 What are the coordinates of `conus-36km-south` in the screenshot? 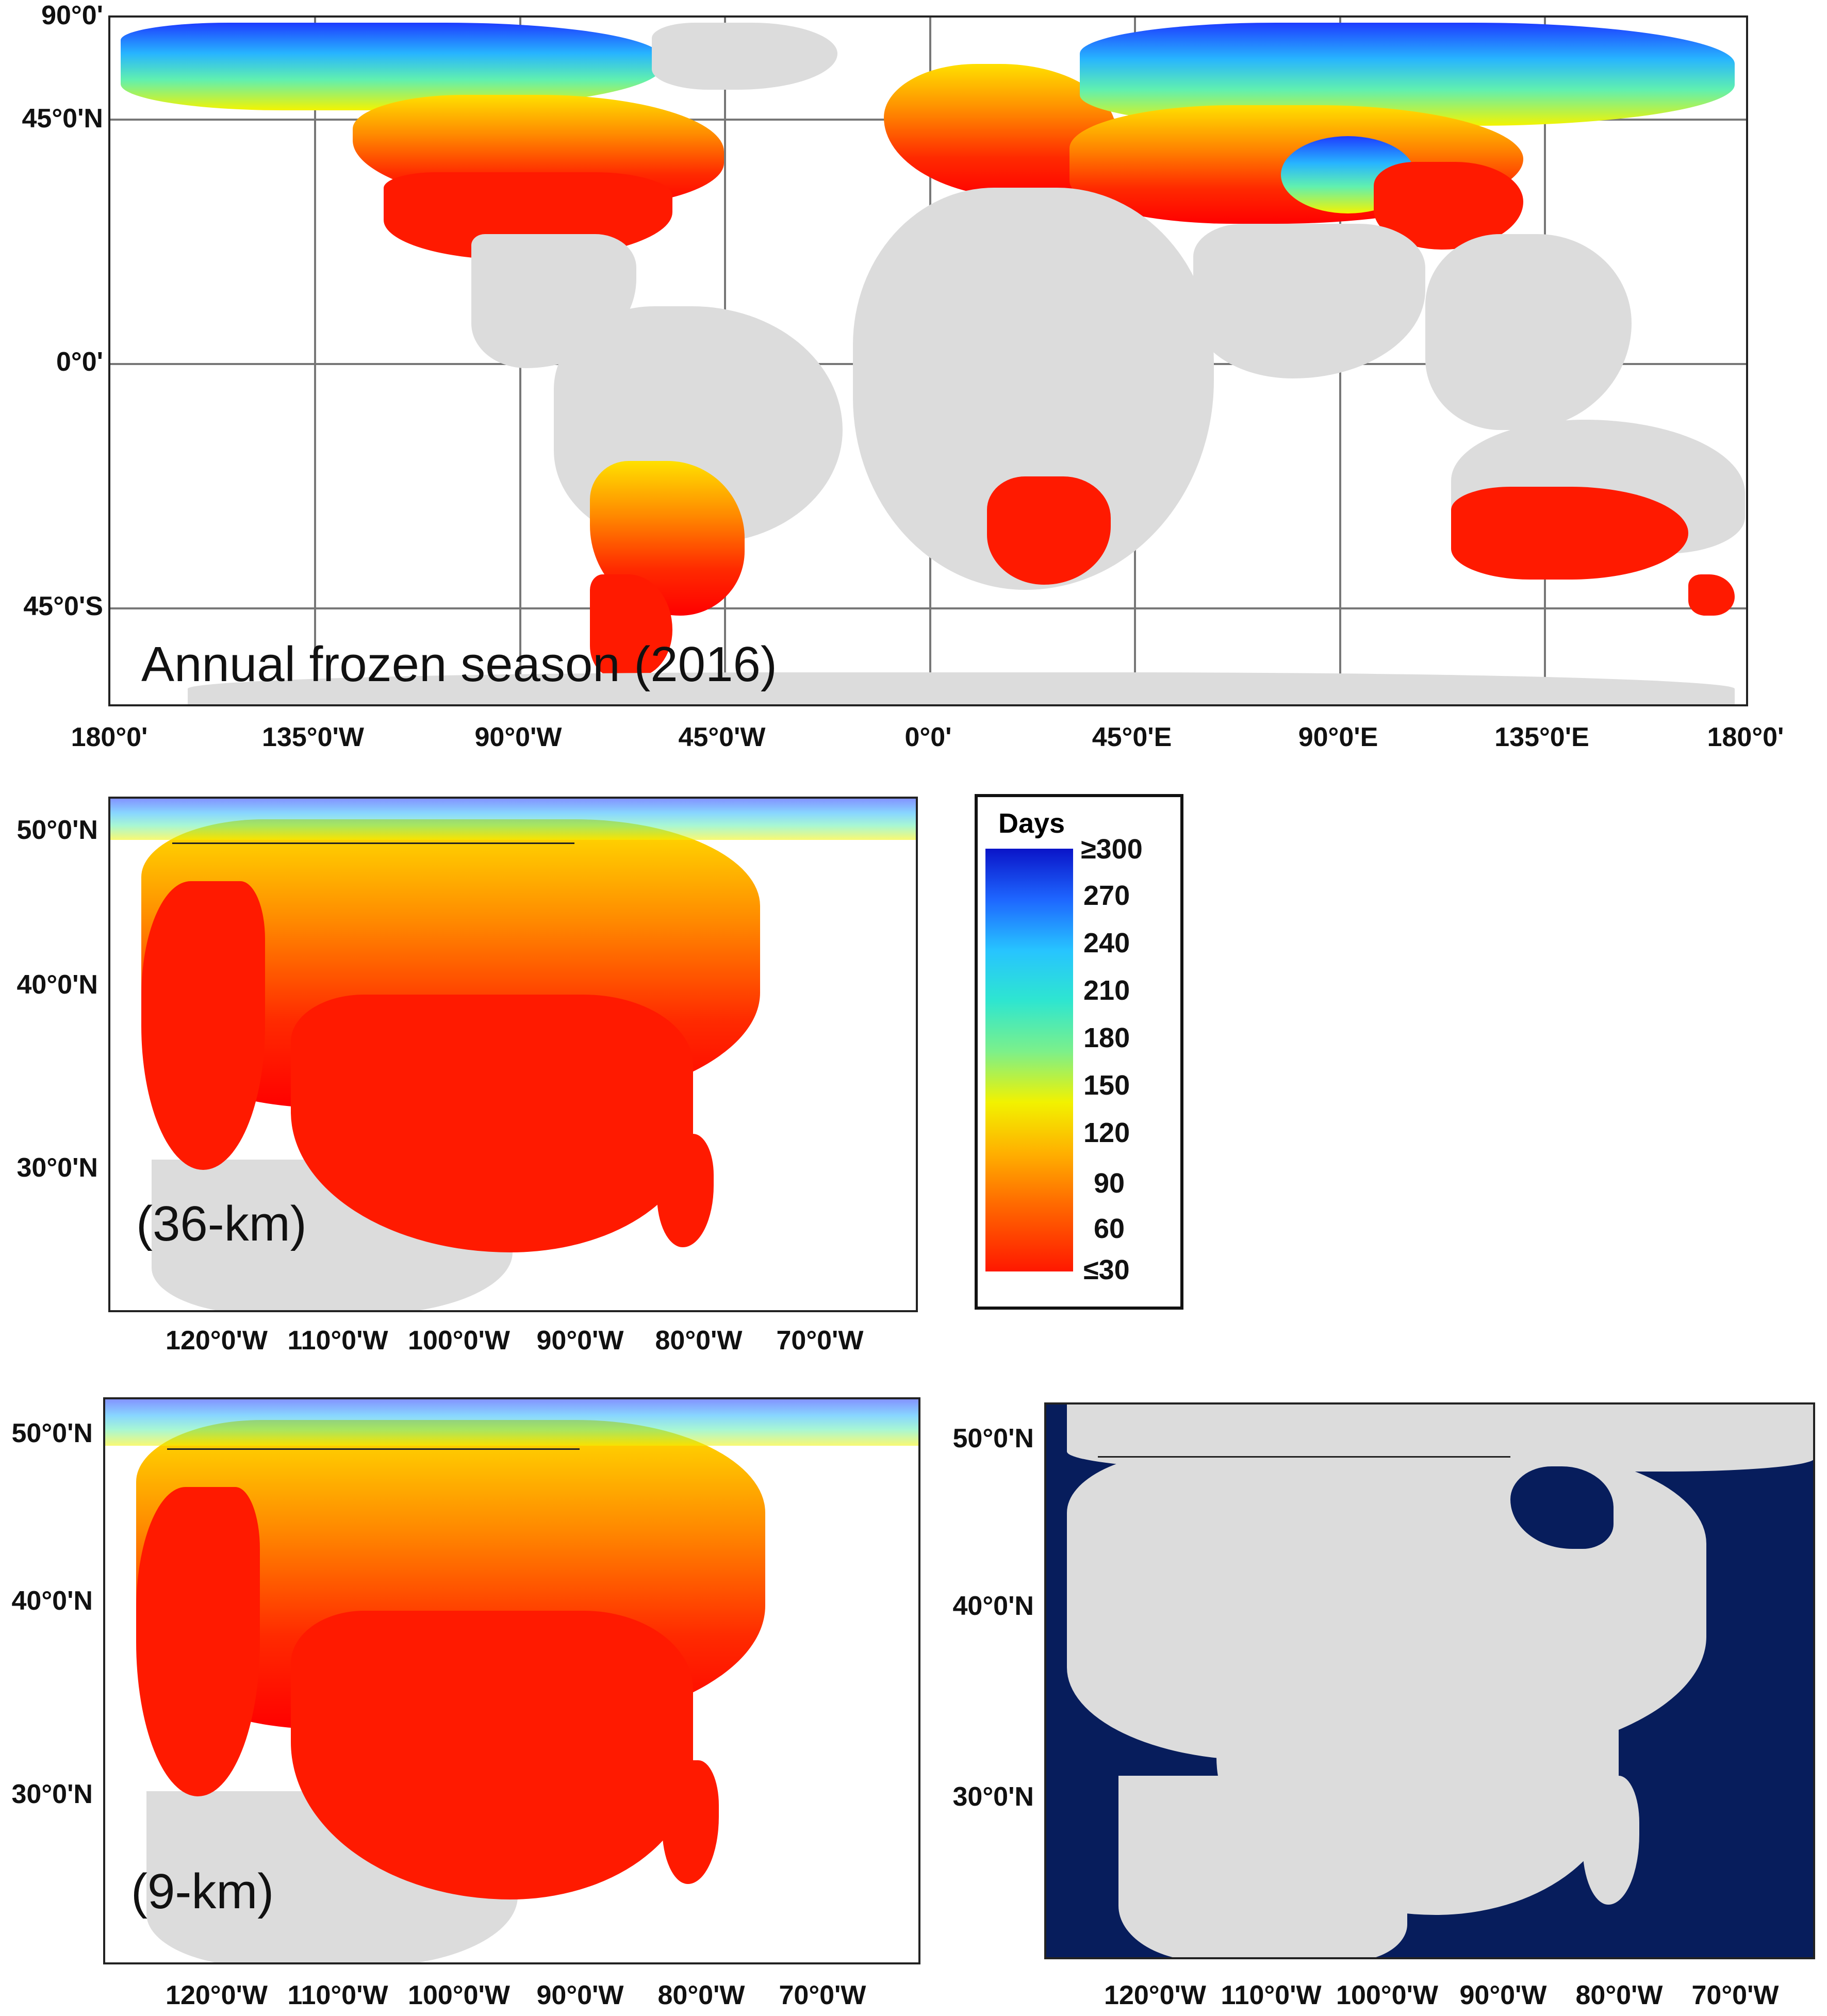 It's located at (492, 1123).